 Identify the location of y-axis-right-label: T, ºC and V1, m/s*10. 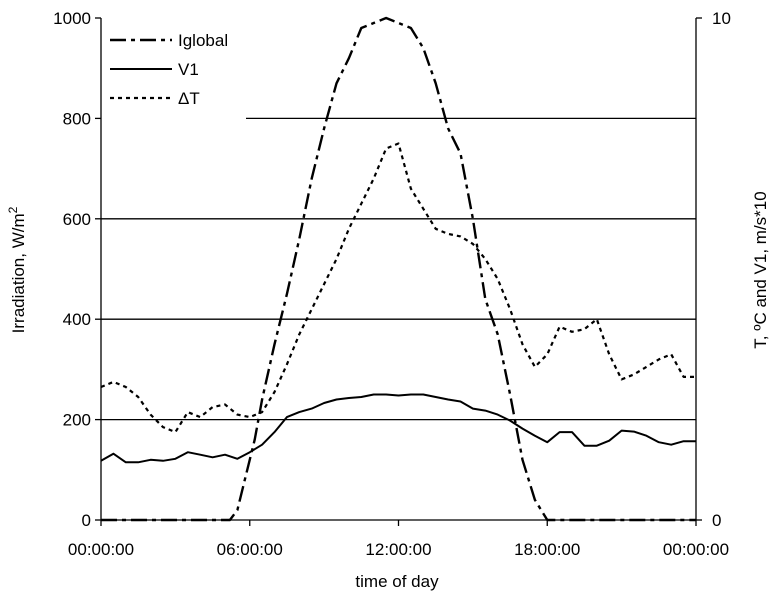
(760, 269).